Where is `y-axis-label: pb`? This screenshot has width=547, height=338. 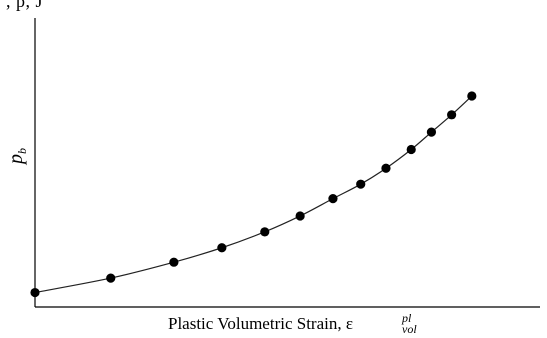 y-axis-label: pb is located at coordinates (17, 157).